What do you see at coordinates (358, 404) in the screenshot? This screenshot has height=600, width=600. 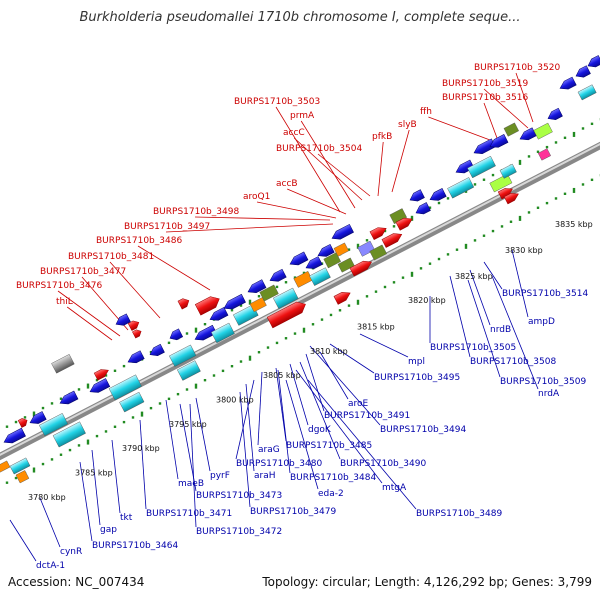 I see `reverse-gene-label: aroE` at bounding box center [358, 404].